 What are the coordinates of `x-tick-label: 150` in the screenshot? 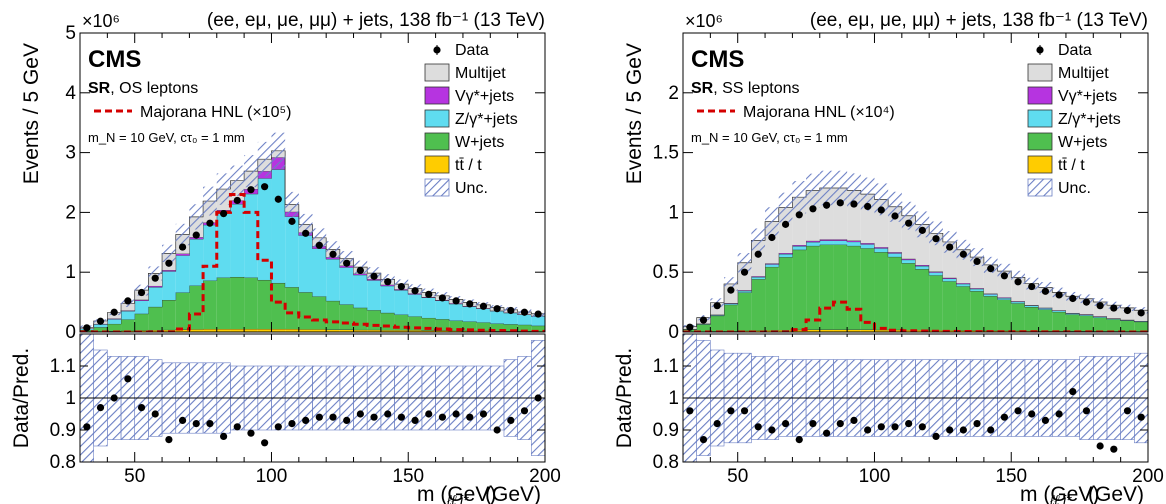 It's located at (1011, 476).